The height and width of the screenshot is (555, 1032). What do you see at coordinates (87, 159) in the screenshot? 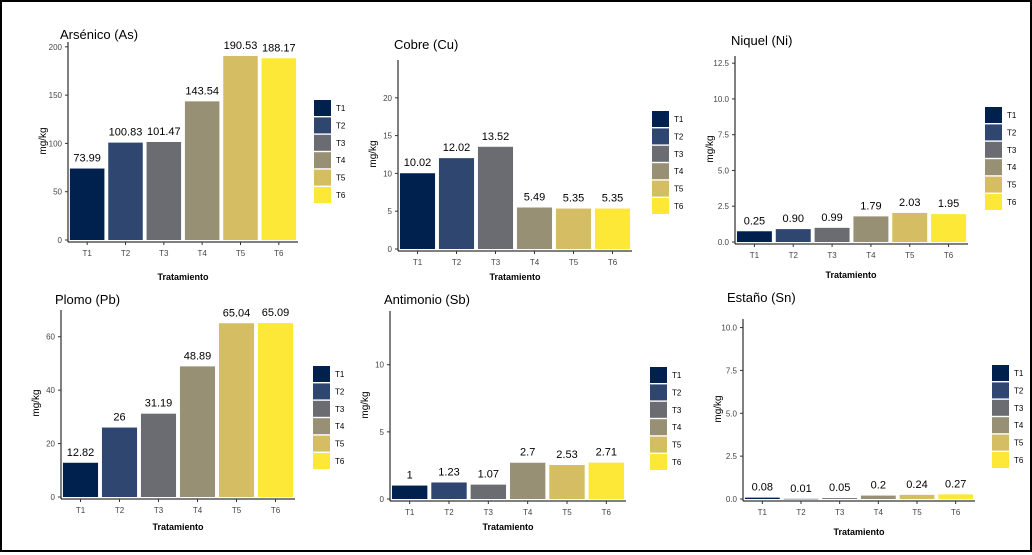
I see `data-label: 73.99` at bounding box center [87, 159].